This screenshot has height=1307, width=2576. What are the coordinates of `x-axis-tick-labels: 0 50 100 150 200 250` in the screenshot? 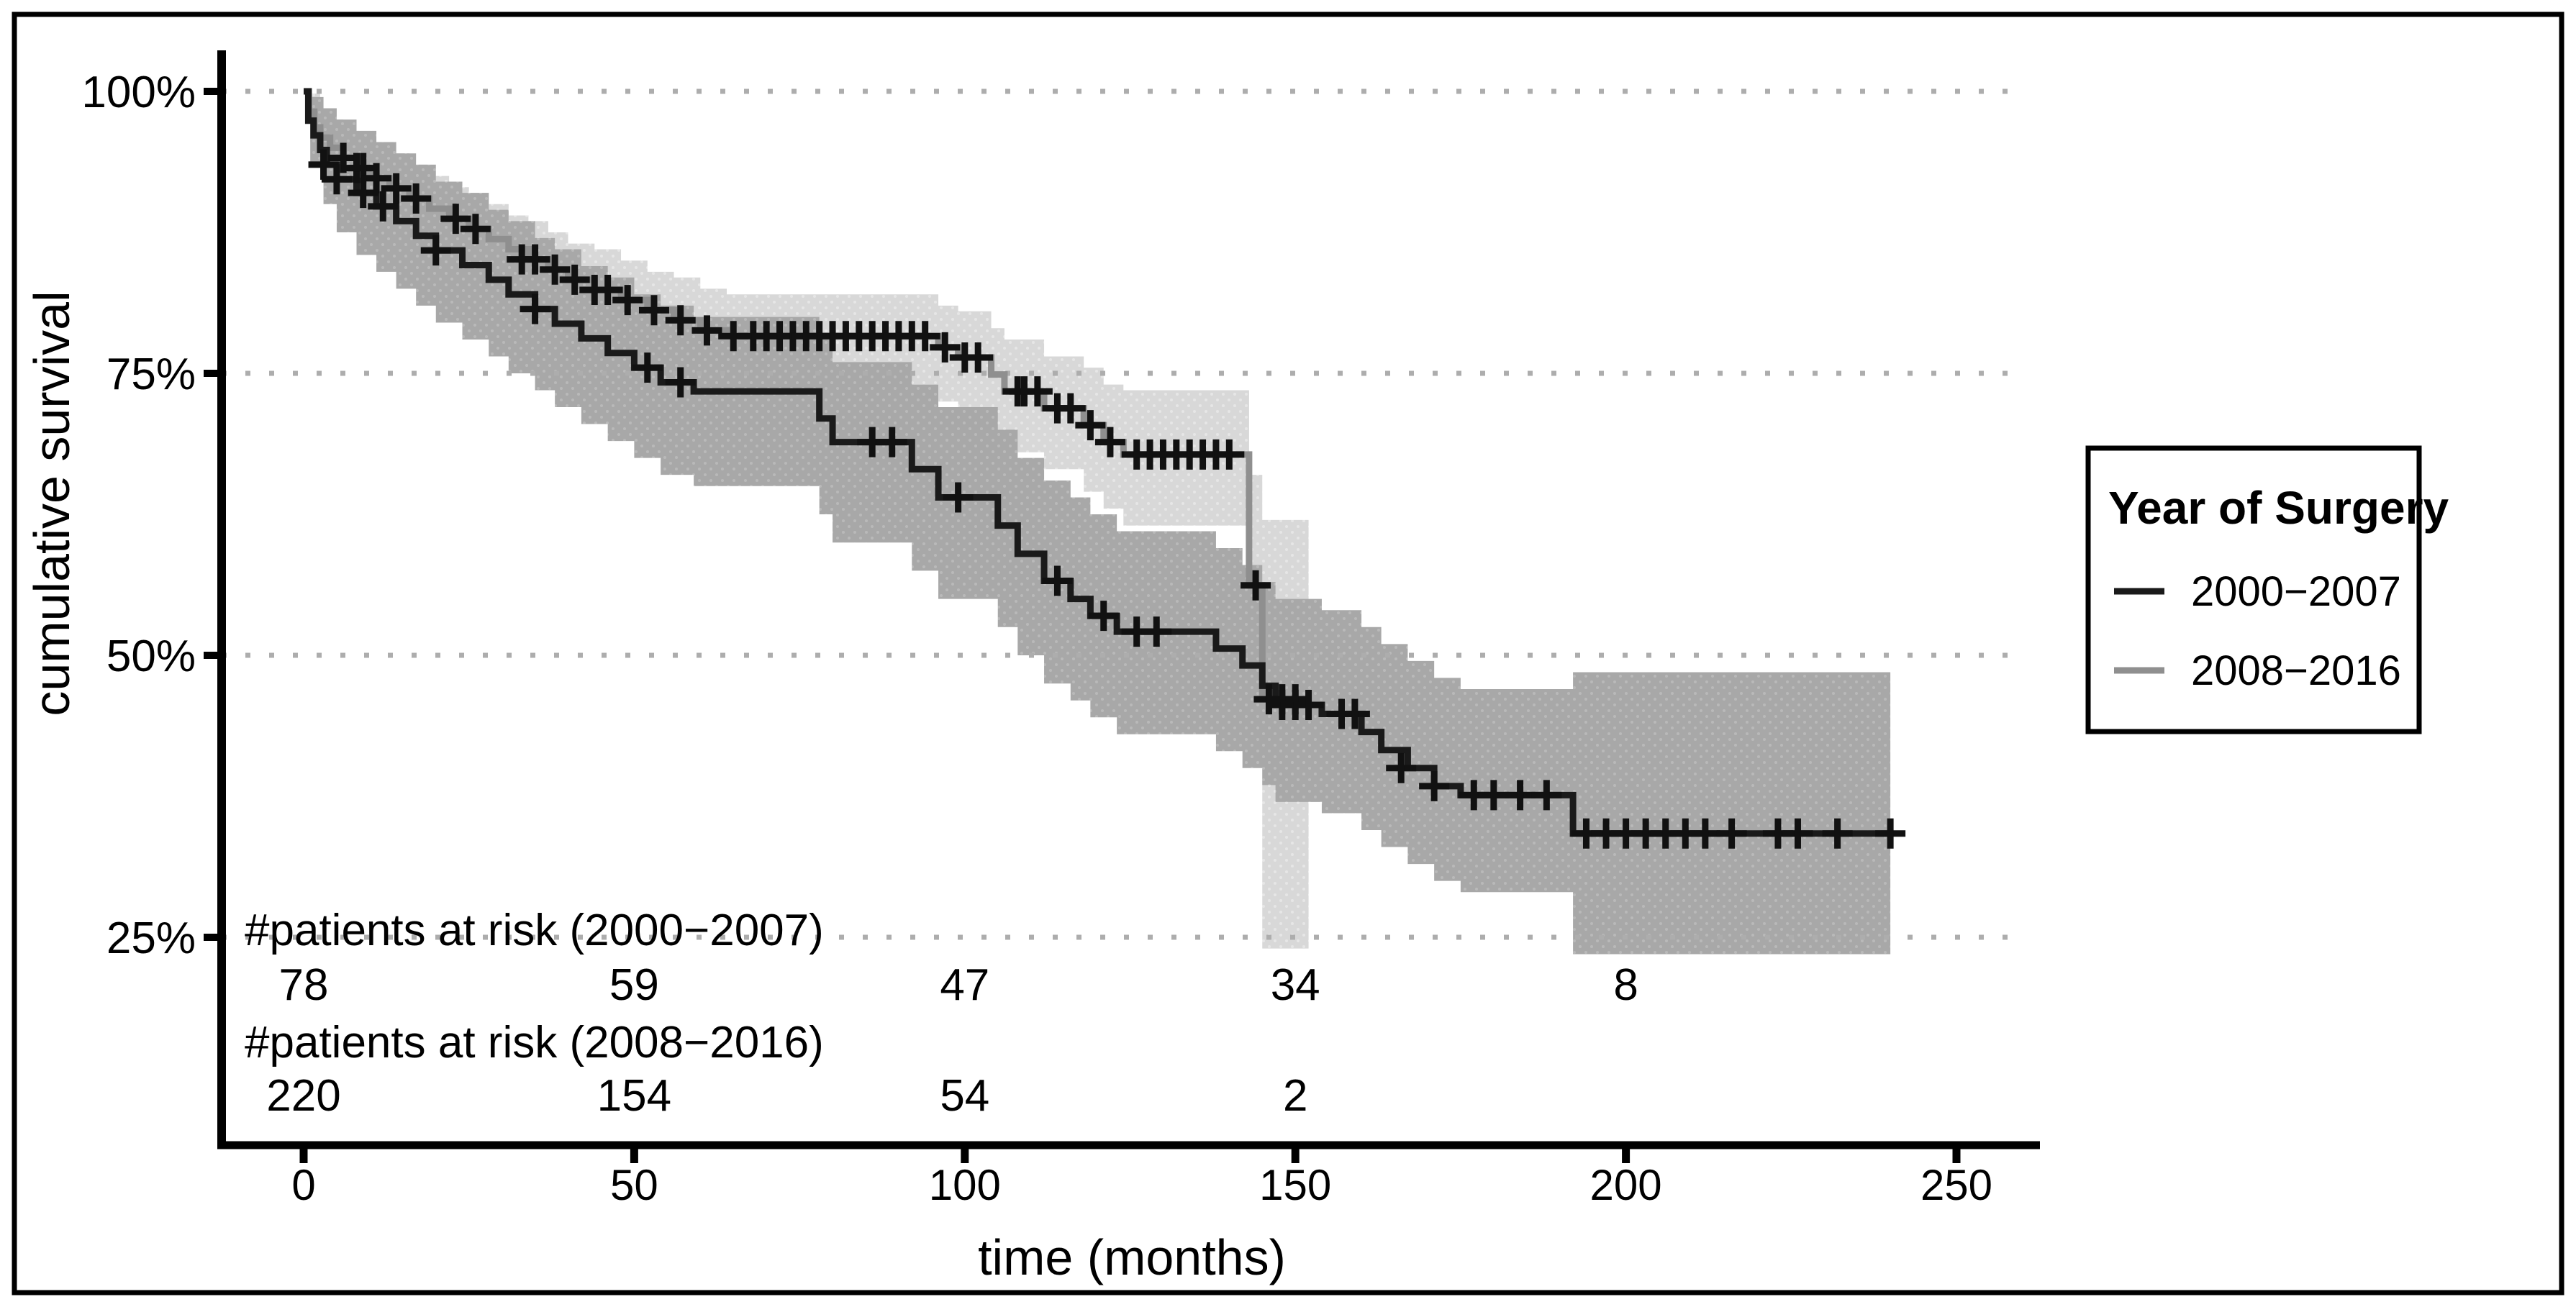 It's located at (1141, 1185).